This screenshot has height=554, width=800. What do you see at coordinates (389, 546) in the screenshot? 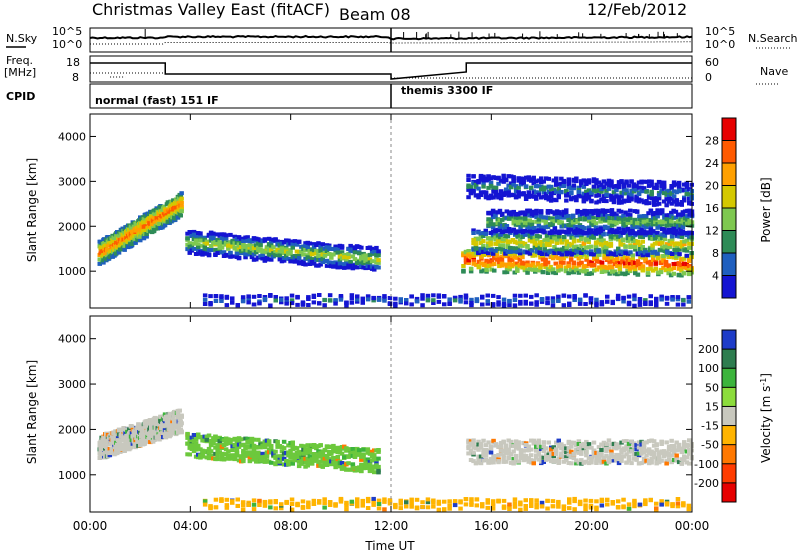
I see `x-axis-label: Time UT` at bounding box center [389, 546].